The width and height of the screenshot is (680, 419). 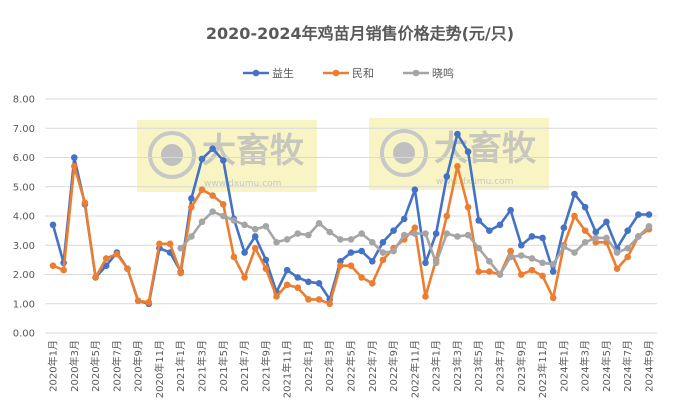 I want to click on x-tick-label: 2021年1月, so click(x=180, y=366).